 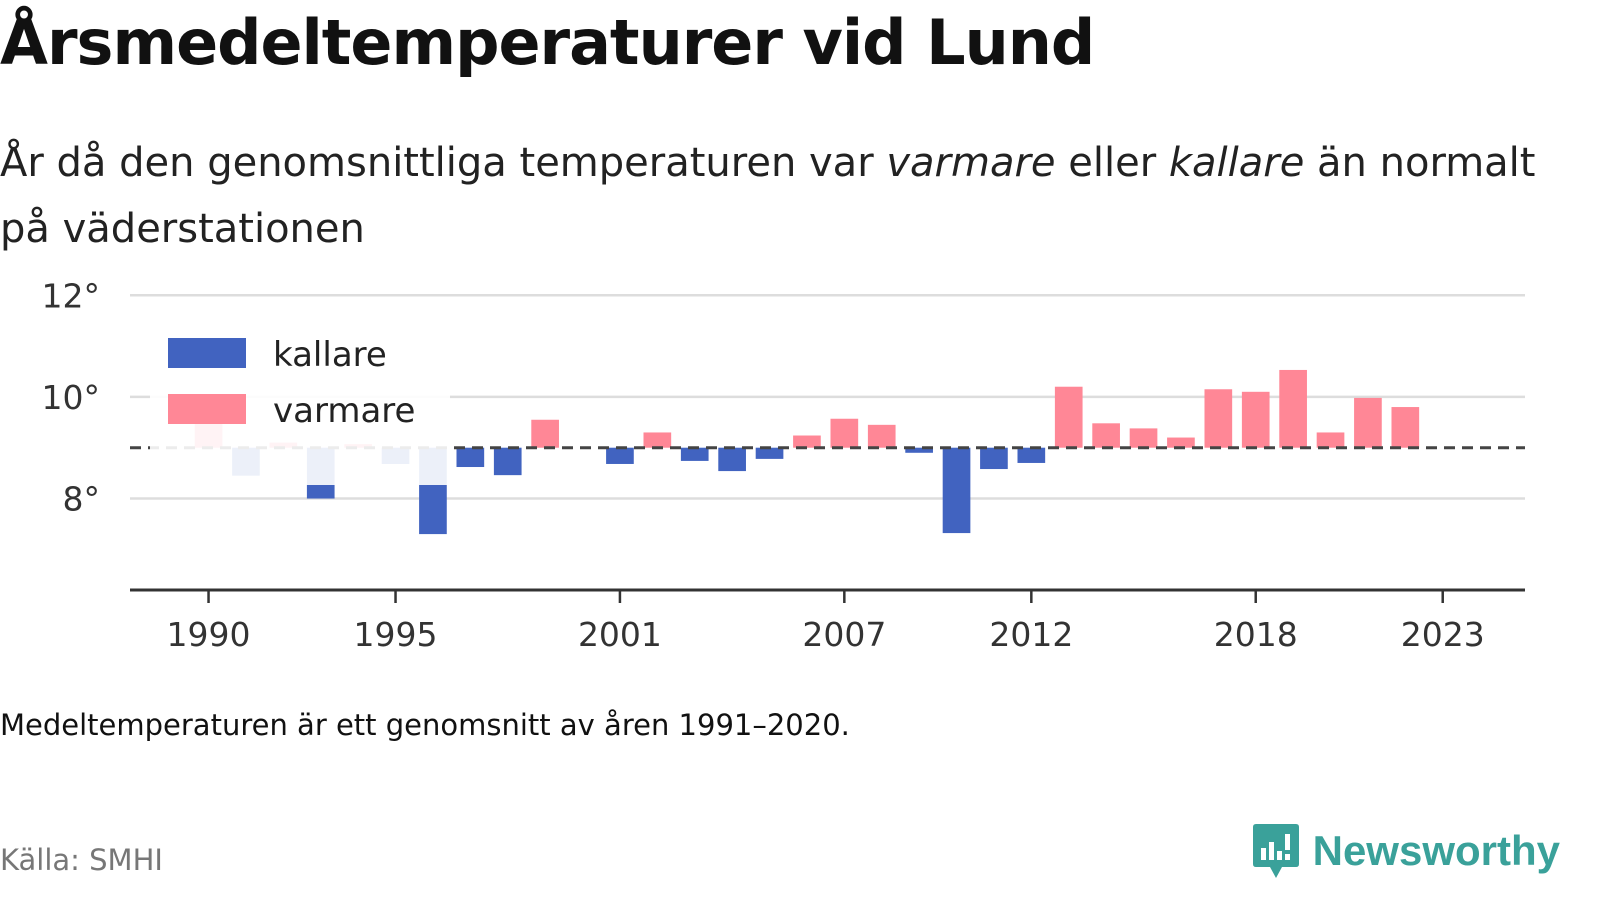 What do you see at coordinates (620, 455) in the screenshot?
I see `bar-2001` at bounding box center [620, 455].